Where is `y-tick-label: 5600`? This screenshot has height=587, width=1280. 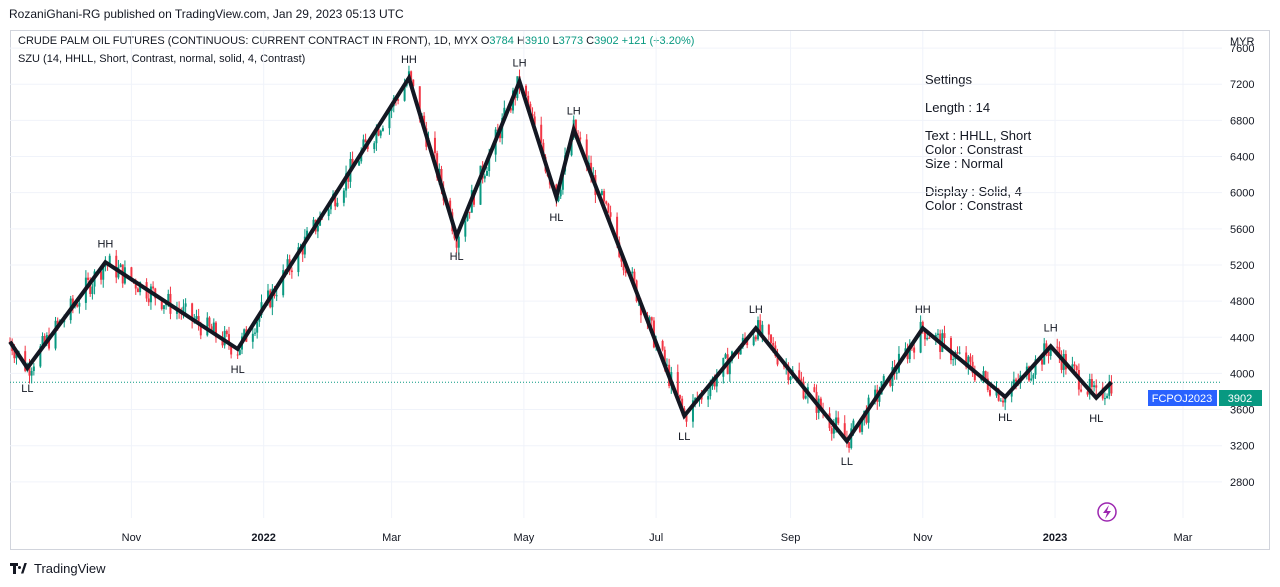
y-tick-label: 5600 is located at coordinates (1242, 230).